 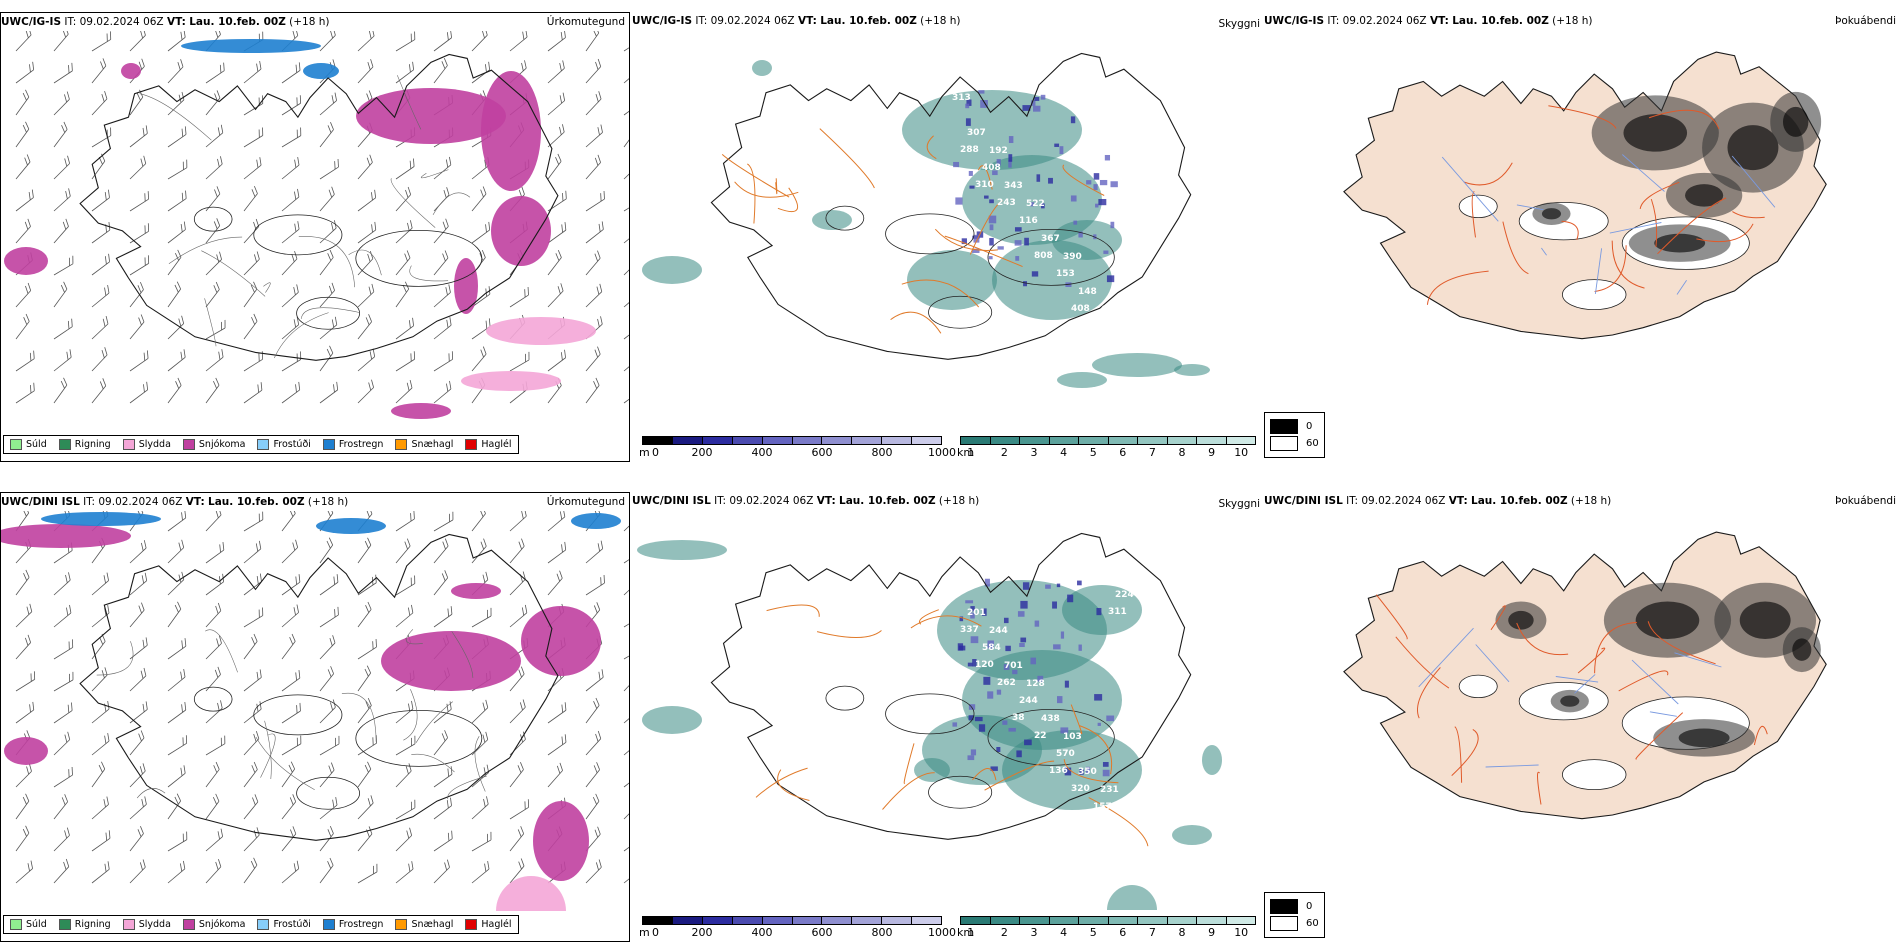 I want to click on ceiling-label: 288, so click(x=969, y=150).